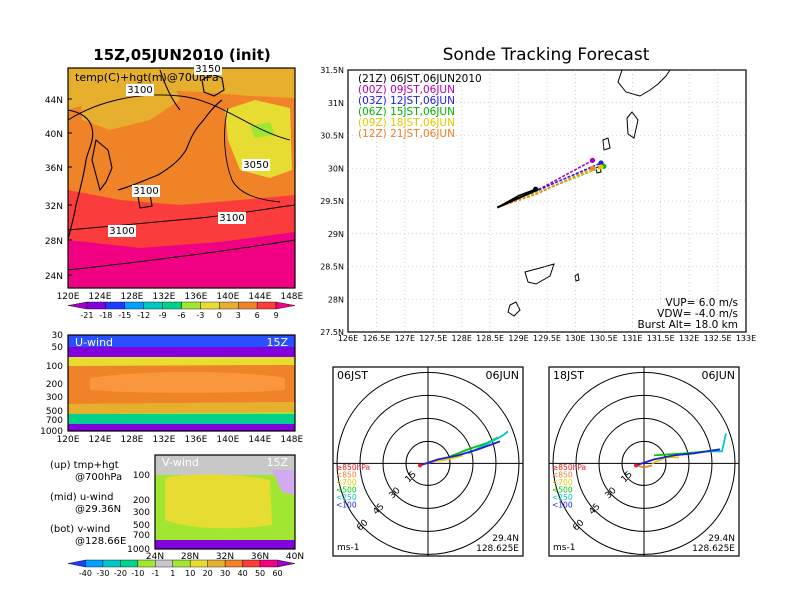 The image size is (792, 612). Describe the element at coordinates (81, 497) in the screenshot. I see `note-mid: (mid) u-wind` at that location.